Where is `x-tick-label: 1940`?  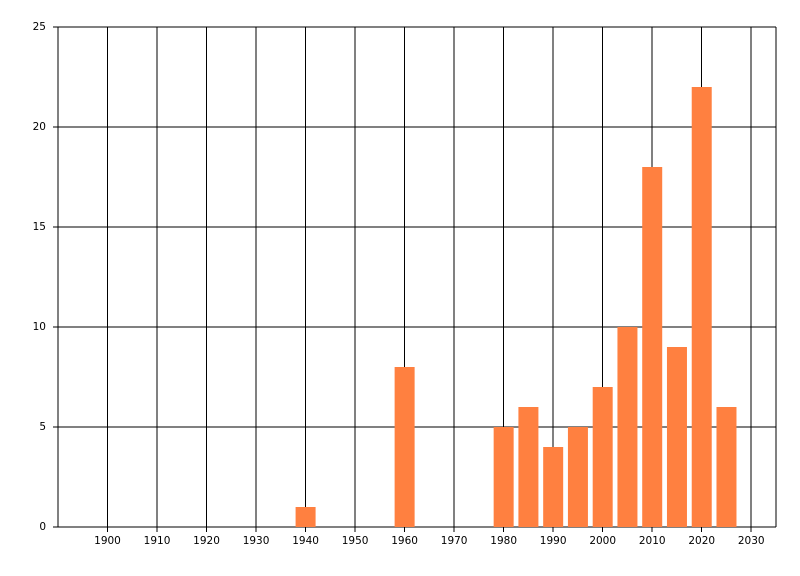
x-tick-label: 1940 is located at coordinates (305, 541).